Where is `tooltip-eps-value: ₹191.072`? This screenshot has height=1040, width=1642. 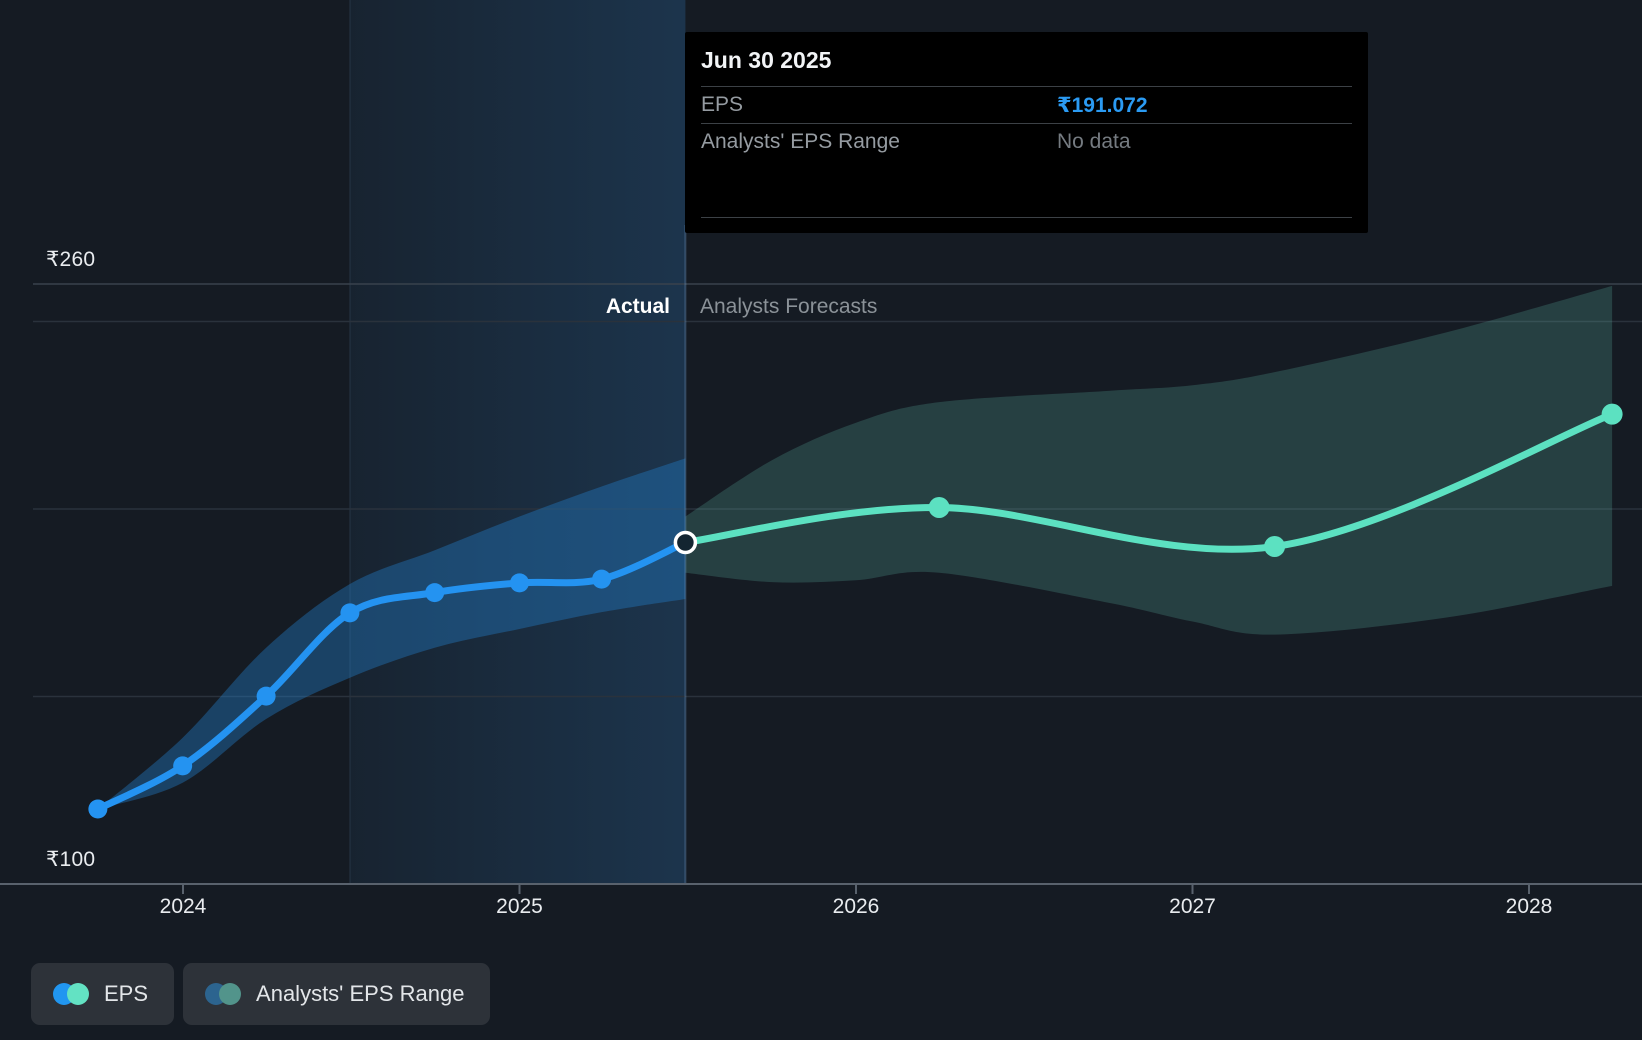
tooltip-eps-value: ₹191.072 is located at coordinates (1102, 105).